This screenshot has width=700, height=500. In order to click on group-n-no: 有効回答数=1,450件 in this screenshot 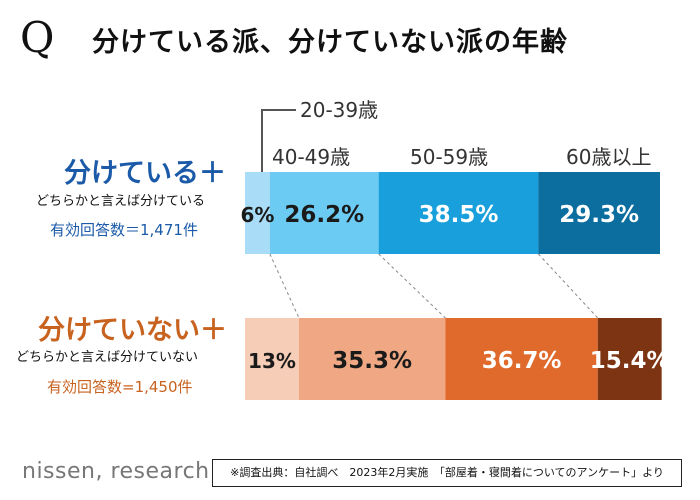, I will do `click(120, 387)`.